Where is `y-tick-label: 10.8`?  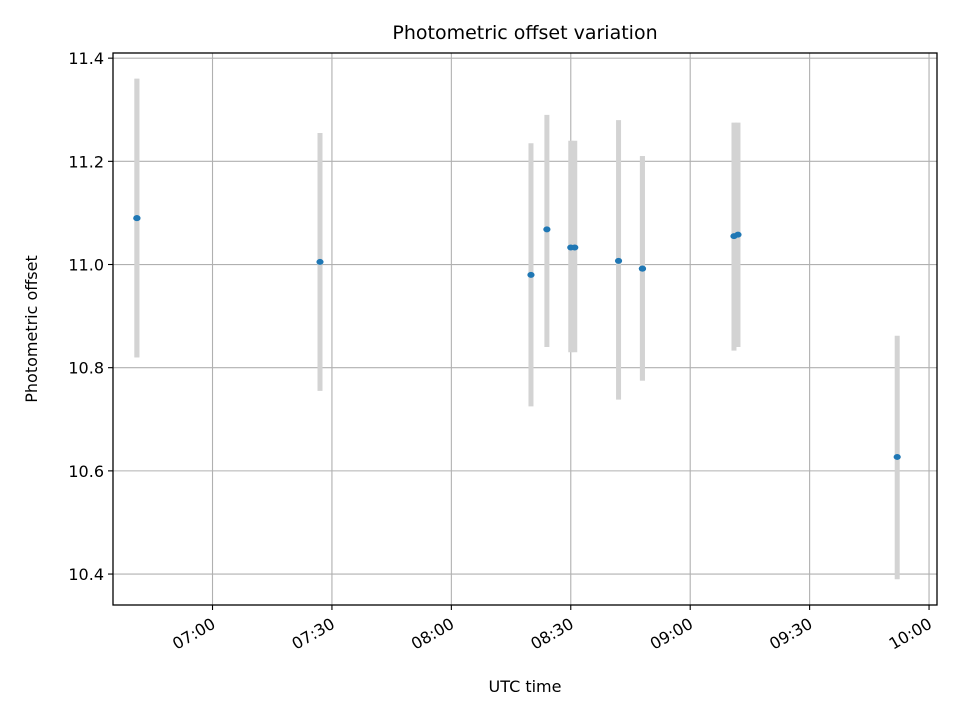
y-tick-label: 10.8 is located at coordinates (86, 368).